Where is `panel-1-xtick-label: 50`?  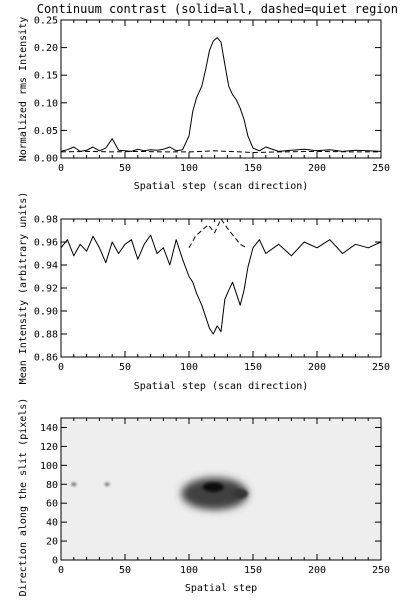 panel-1-xtick-label: 50 is located at coordinates (125, 168).